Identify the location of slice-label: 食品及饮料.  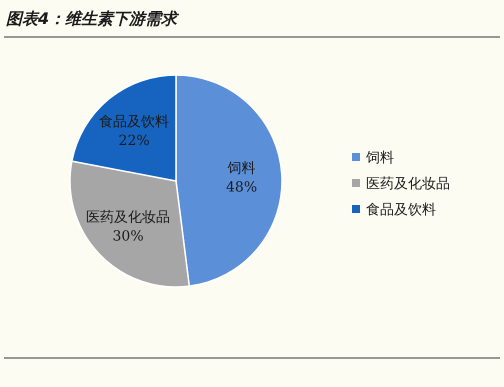
(134, 122).